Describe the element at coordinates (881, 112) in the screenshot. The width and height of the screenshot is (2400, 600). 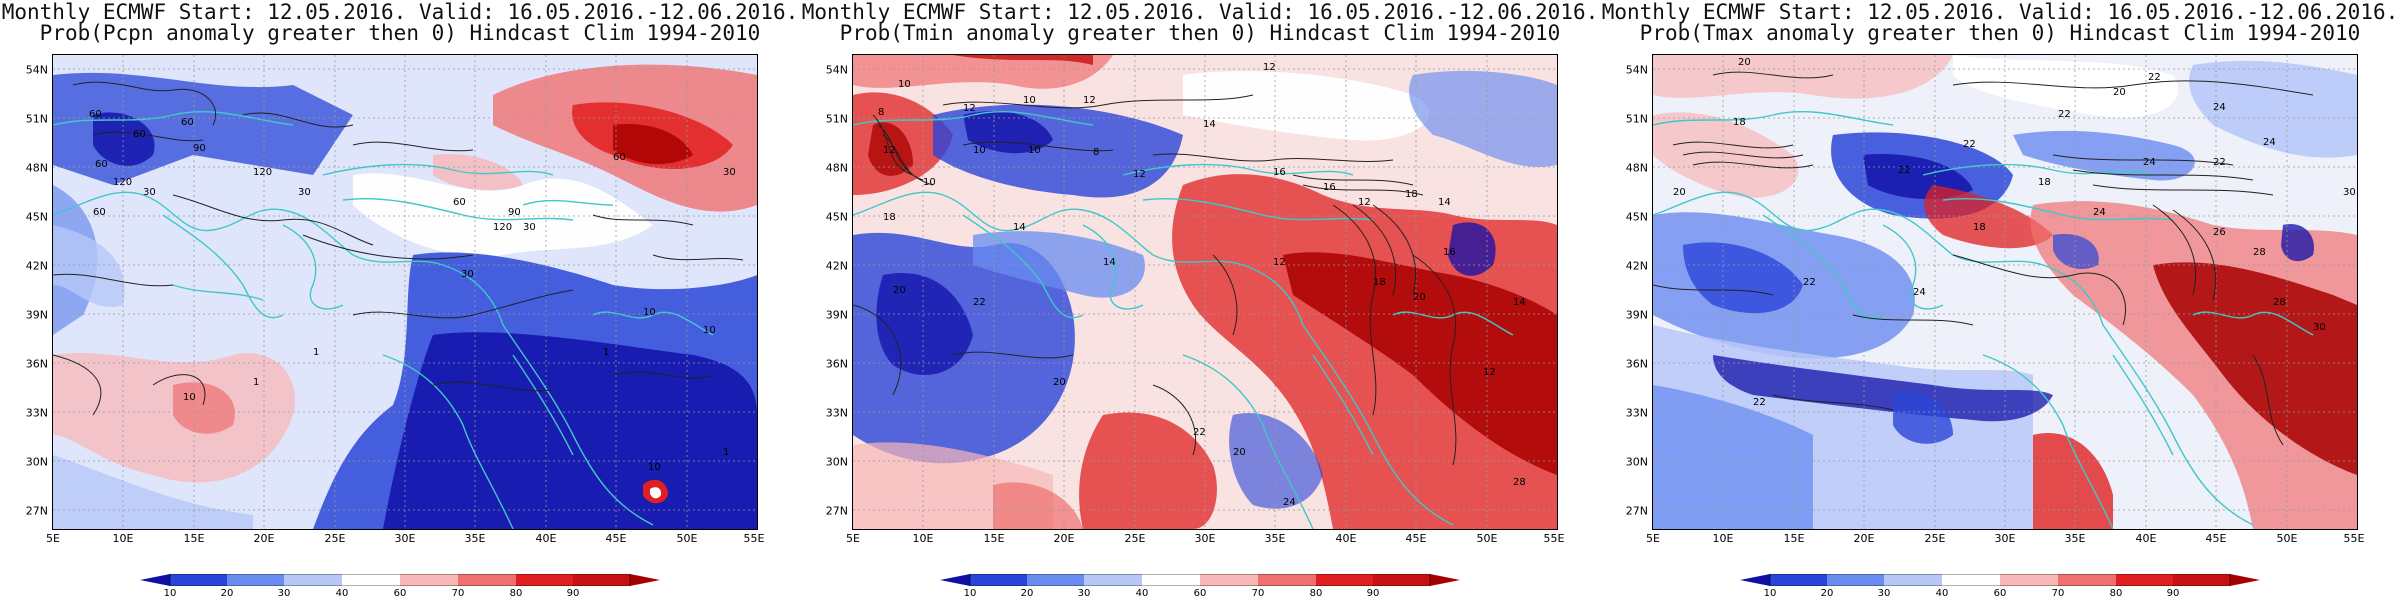
I see `contour-label: 8` at that location.